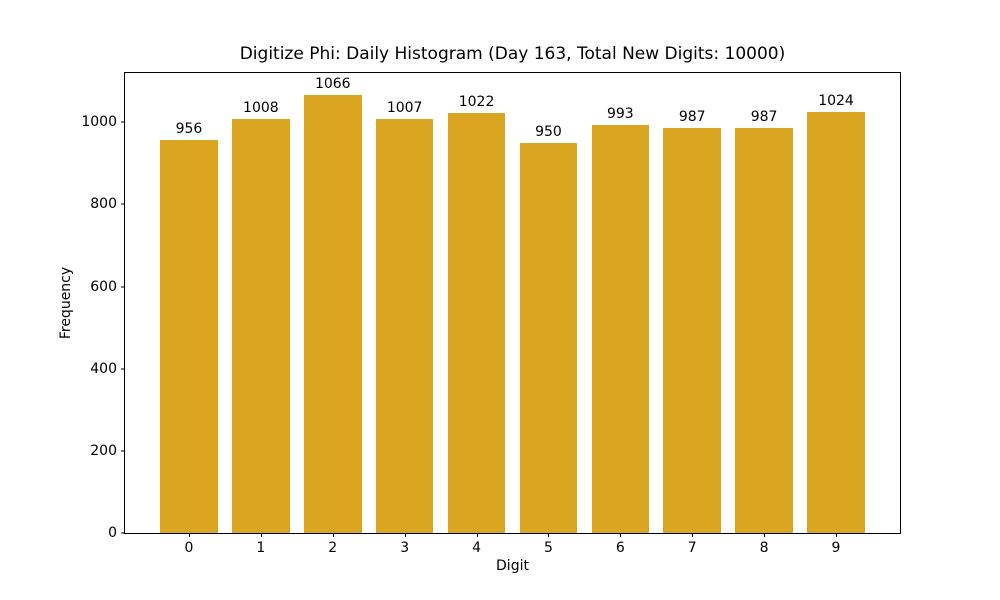  I want to click on bar-value-label: 1024, so click(836, 101).